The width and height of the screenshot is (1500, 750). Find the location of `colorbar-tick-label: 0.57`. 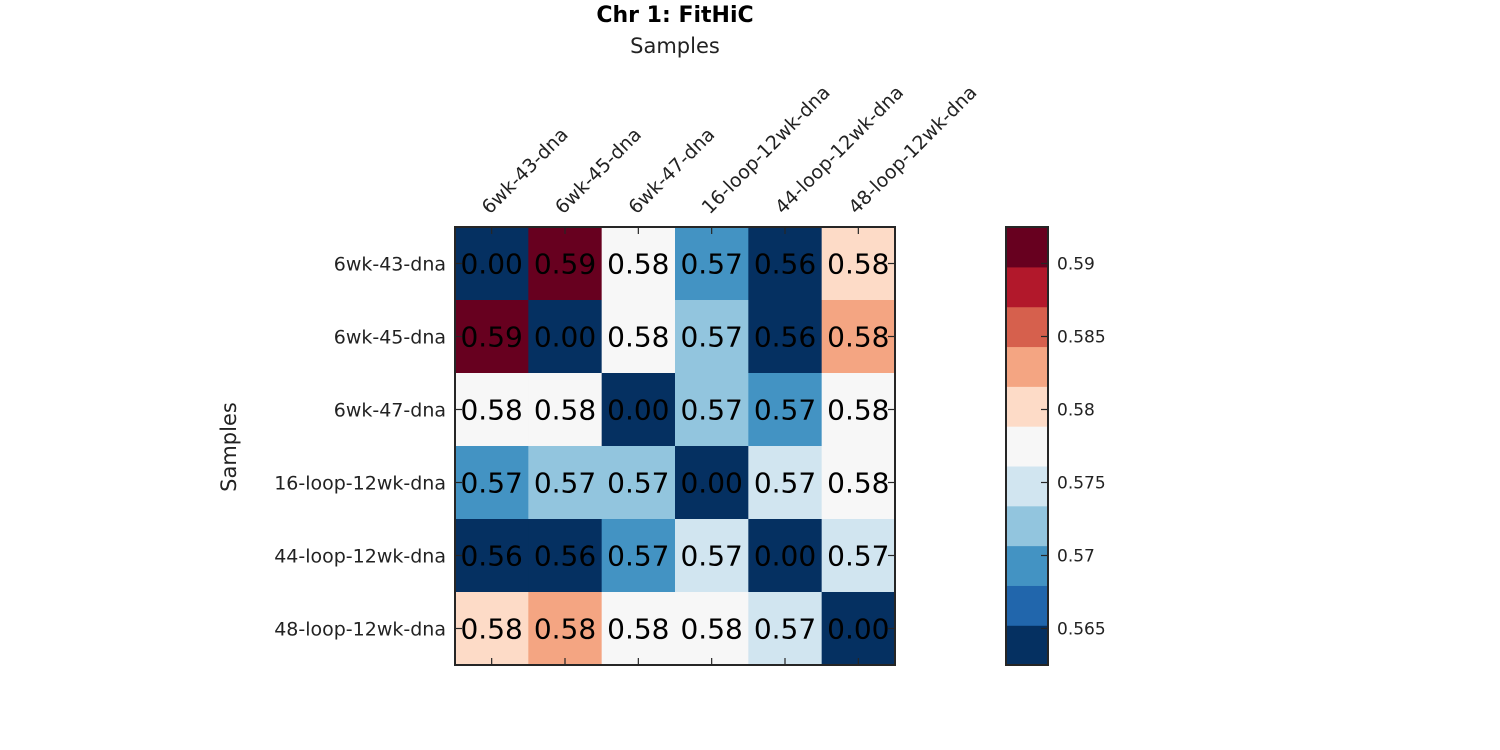

colorbar-tick-label: 0.57 is located at coordinates (1076, 557).